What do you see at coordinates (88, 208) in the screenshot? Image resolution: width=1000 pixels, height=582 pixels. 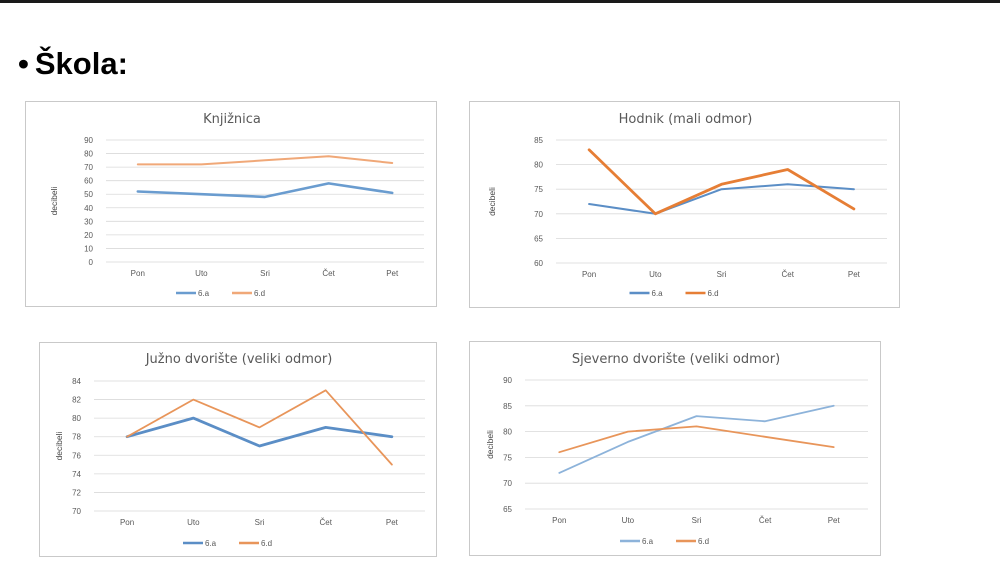 I see `y-tick-label: 40` at bounding box center [88, 208].